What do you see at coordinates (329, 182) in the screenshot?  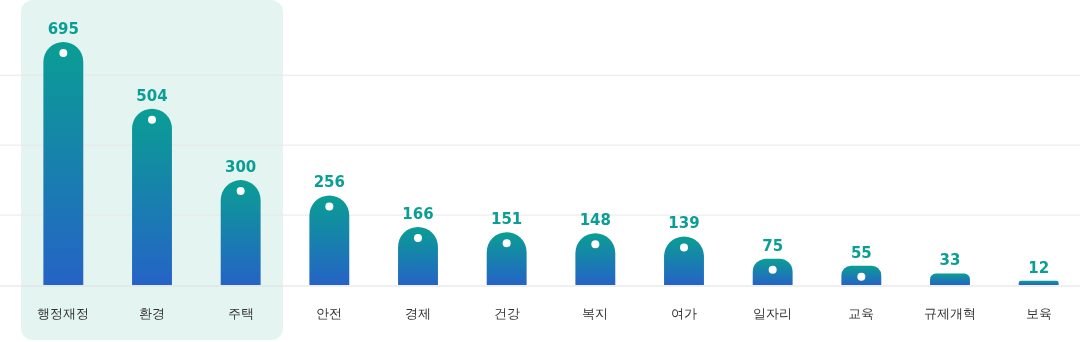 I see `data-label: 256` at bounding box center [329, 182].